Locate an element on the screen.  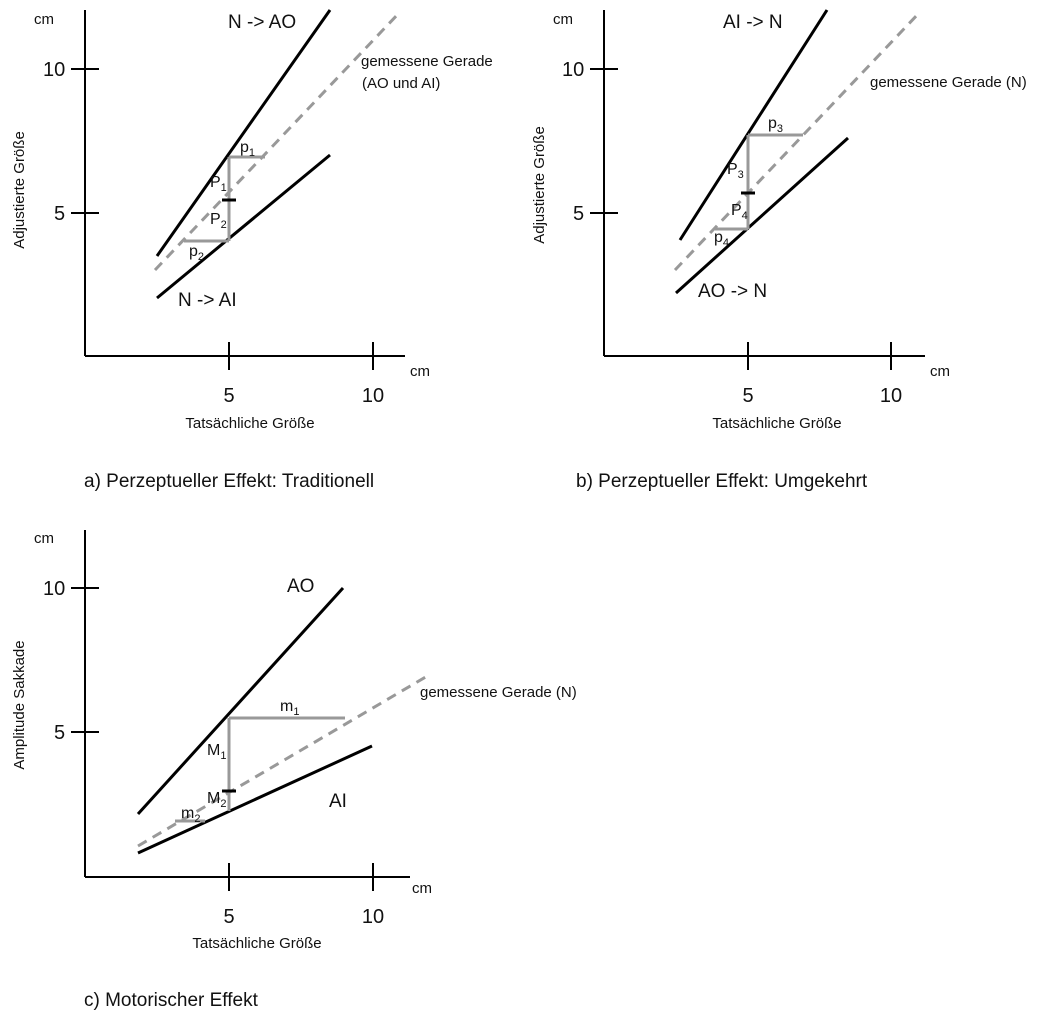
label-gemessene-gerade-line2: (AO und AI) is located at coordinates (401, 83).